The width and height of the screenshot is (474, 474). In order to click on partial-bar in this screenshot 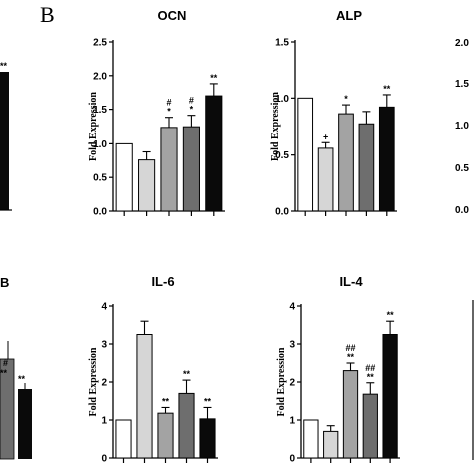, I will do `click(4, 141)`.